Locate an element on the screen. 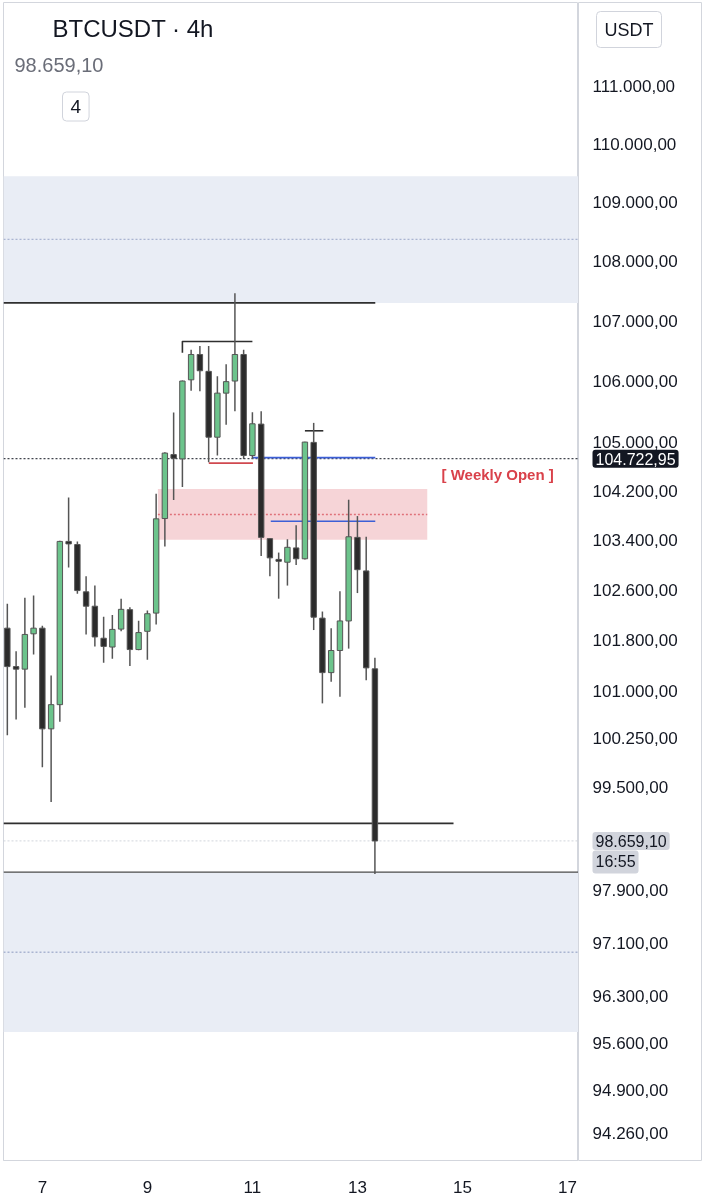 This screenshot has width=702, height=1200. x-tick-label: 17 is located at coordinates (567, 1187).